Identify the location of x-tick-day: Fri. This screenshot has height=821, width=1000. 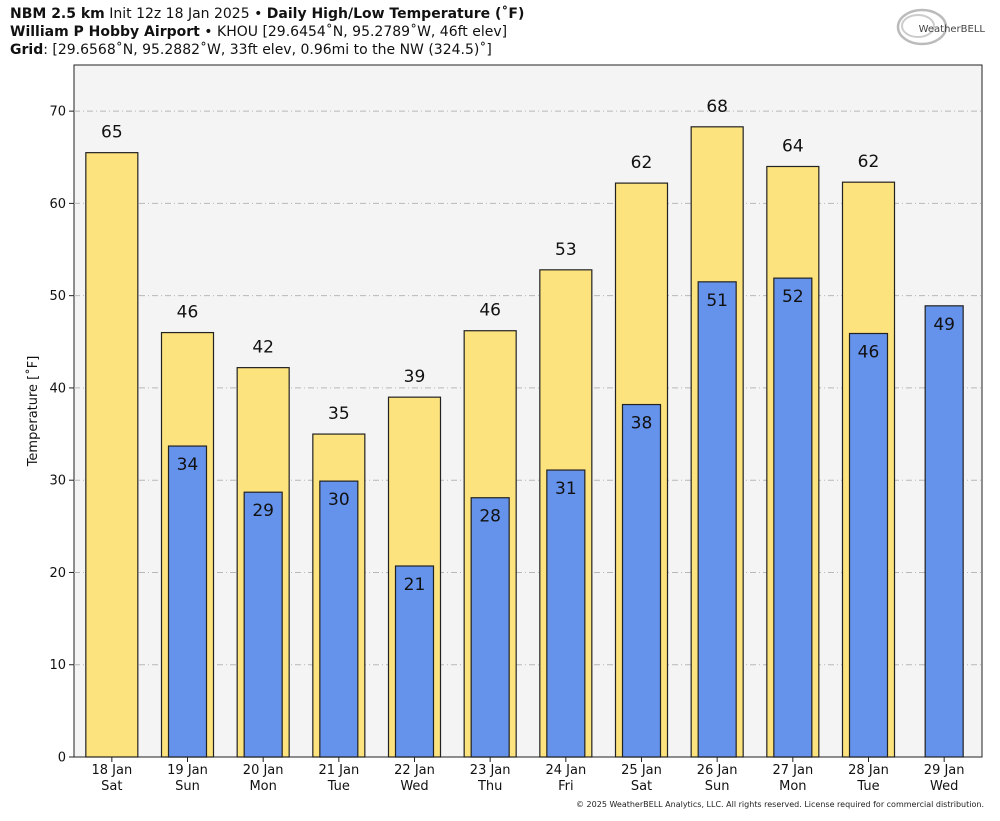
(566, 786).